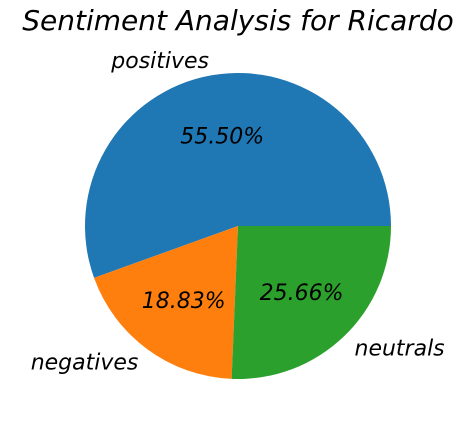  I want to click on pie-value-label-positives: 55.50%, so click(222, 137).